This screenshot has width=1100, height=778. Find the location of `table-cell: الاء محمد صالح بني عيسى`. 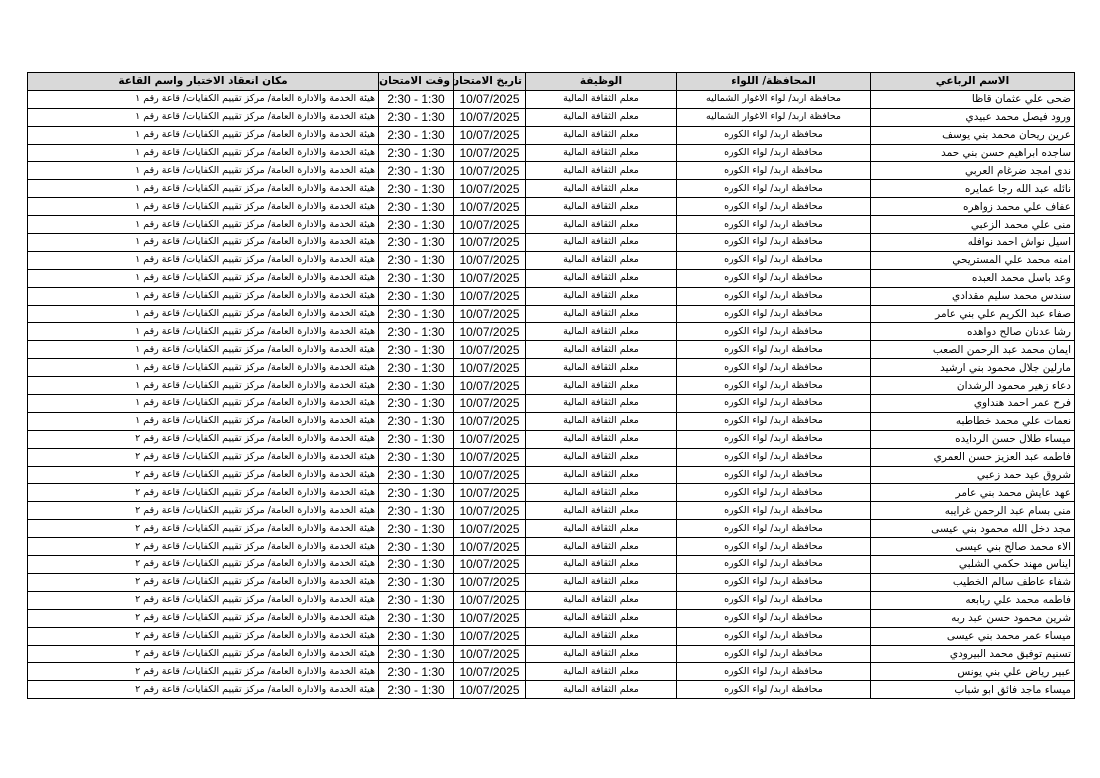

table-cell: الاء محمد صالح بني عيسى is located at coordinates (972, 547).